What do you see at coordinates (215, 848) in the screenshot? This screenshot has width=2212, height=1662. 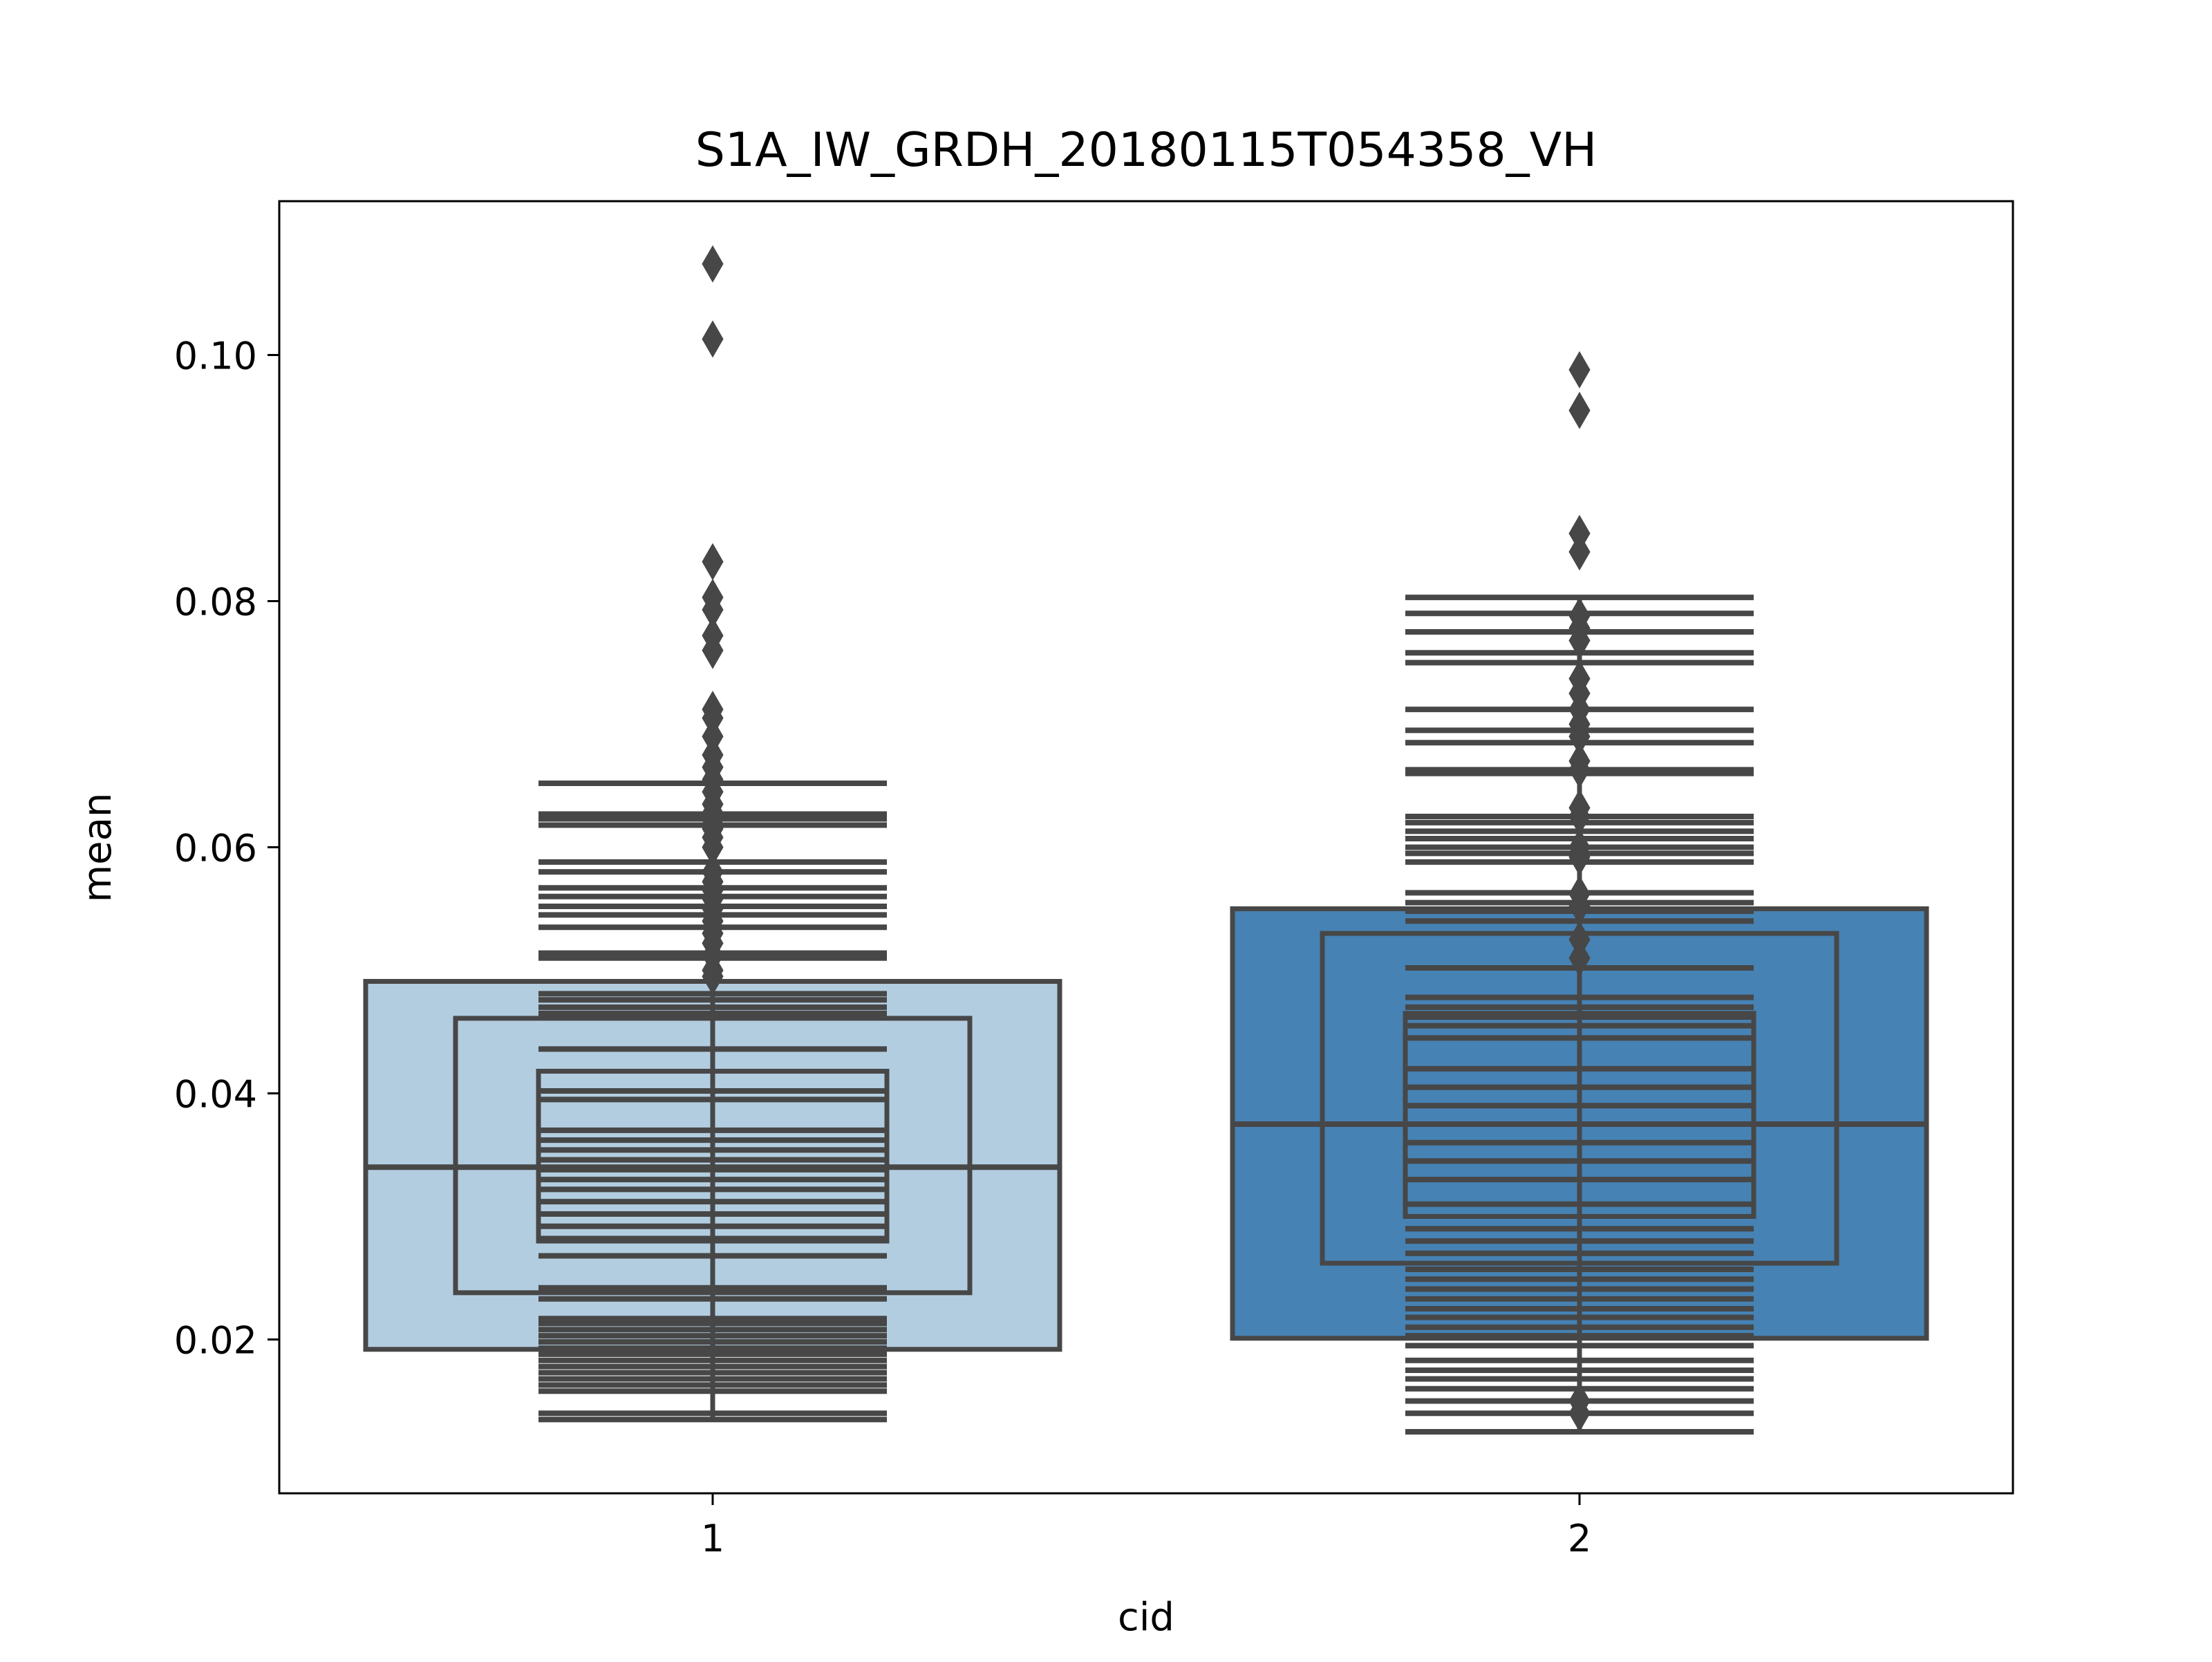 I see `y-tick-label: 0.06` at bounding box center [215, 848].